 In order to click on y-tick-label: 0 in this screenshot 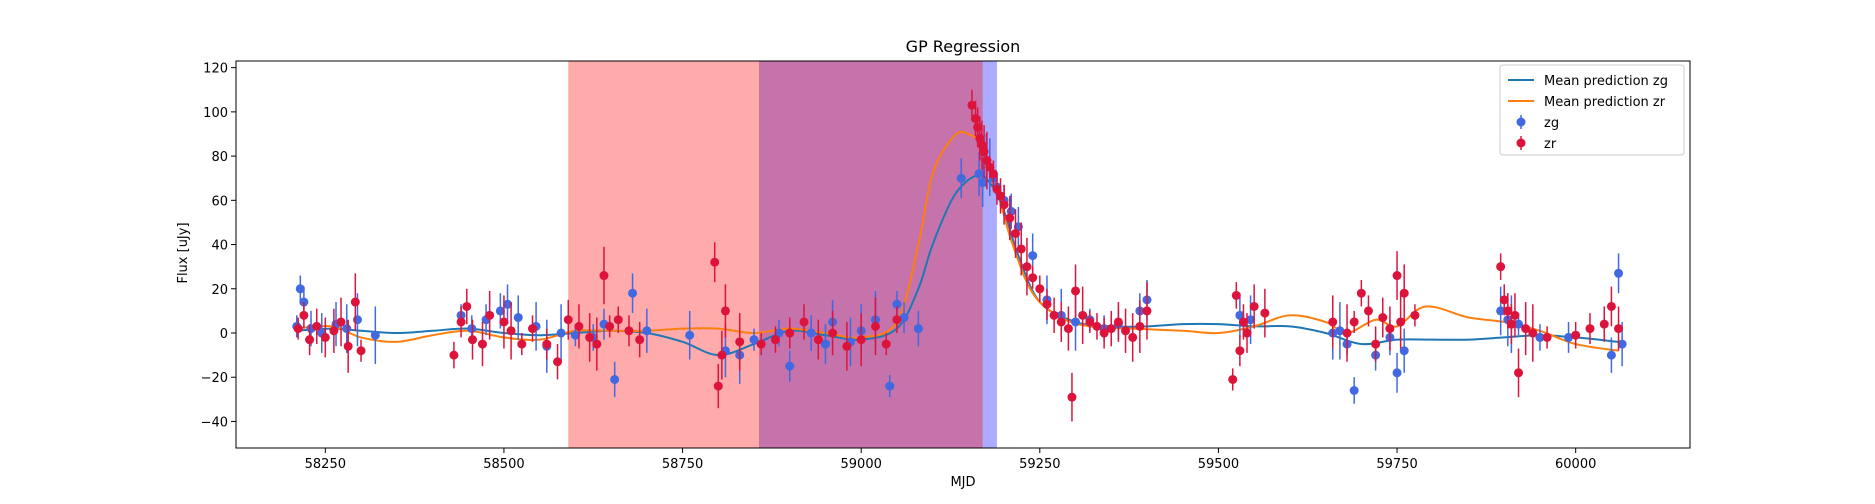, I will do `click(224, 334)`.